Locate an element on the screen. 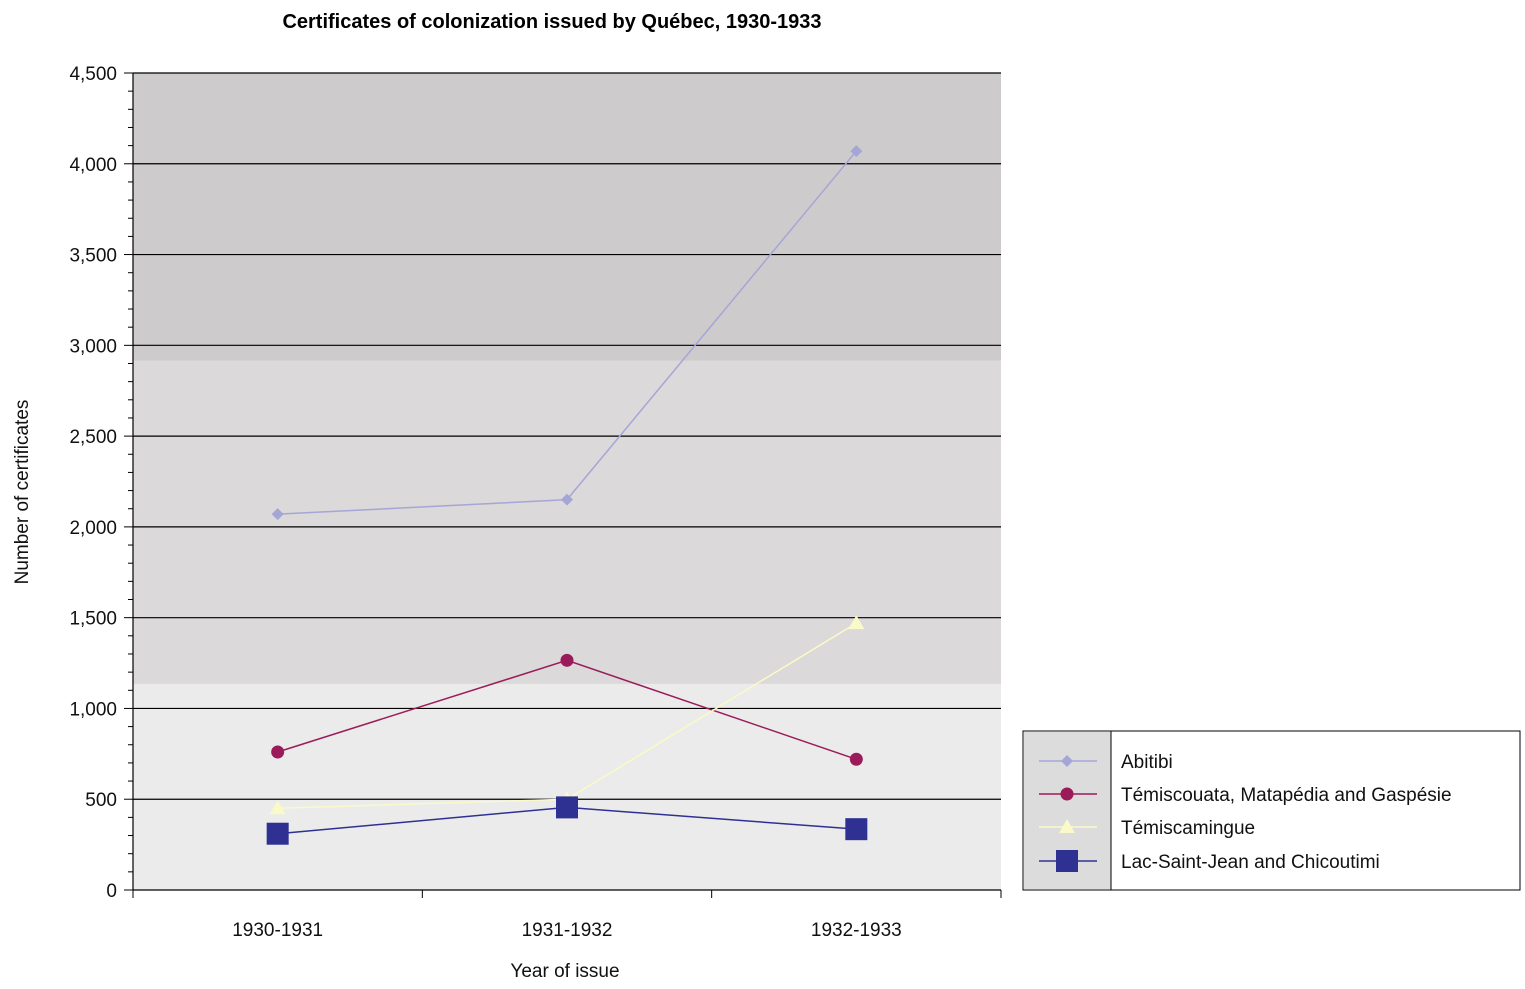 This screenshot has height=989, width=1525. legend-label-0: Abitibi is located at coordinates (1147, 762).